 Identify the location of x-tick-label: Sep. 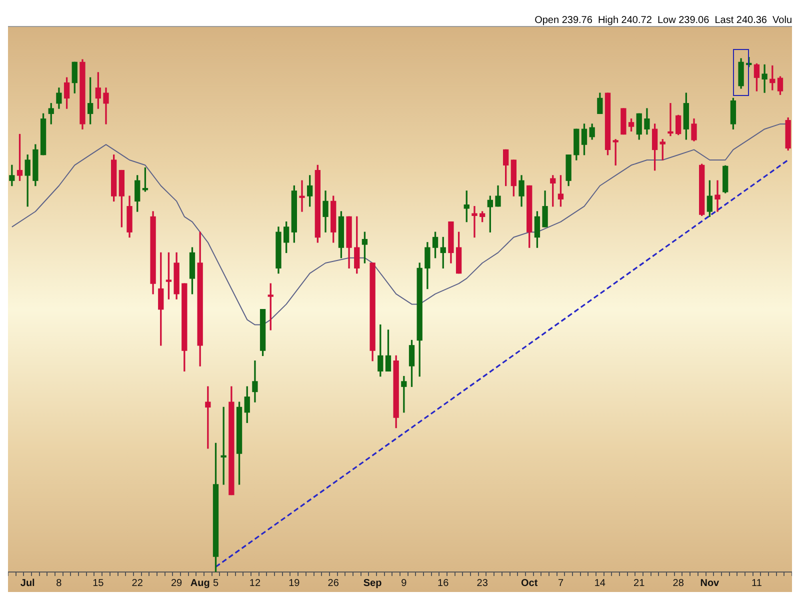
(372, 583).